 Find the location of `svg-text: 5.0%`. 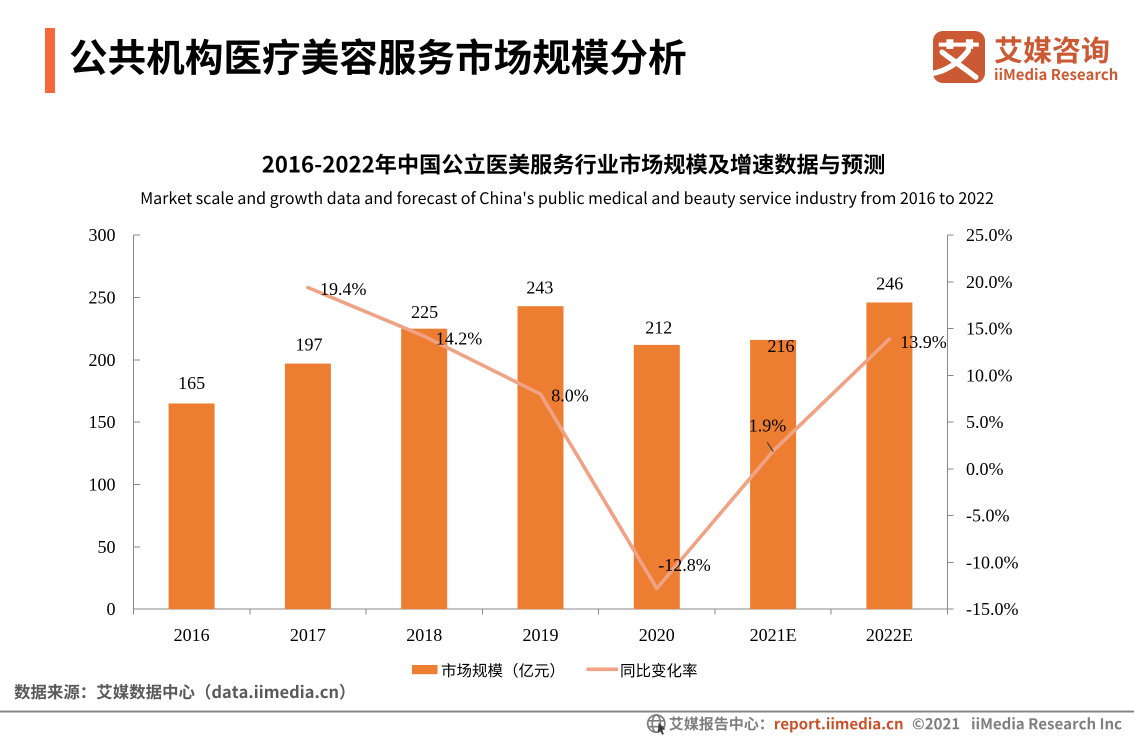

svg-text: 5.0% is located at coordinates (985, 422).